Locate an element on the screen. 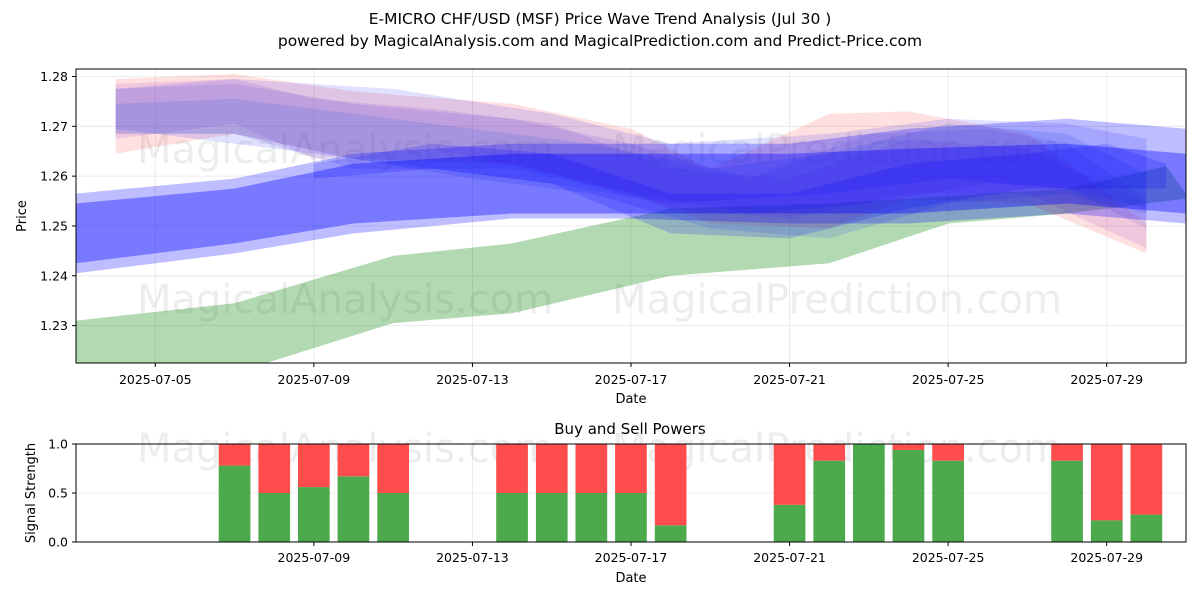 The width and height of the screenshot is (1200, 600). price-x-tick-label: 2025-07-21 is located at coordinates (789, 379).